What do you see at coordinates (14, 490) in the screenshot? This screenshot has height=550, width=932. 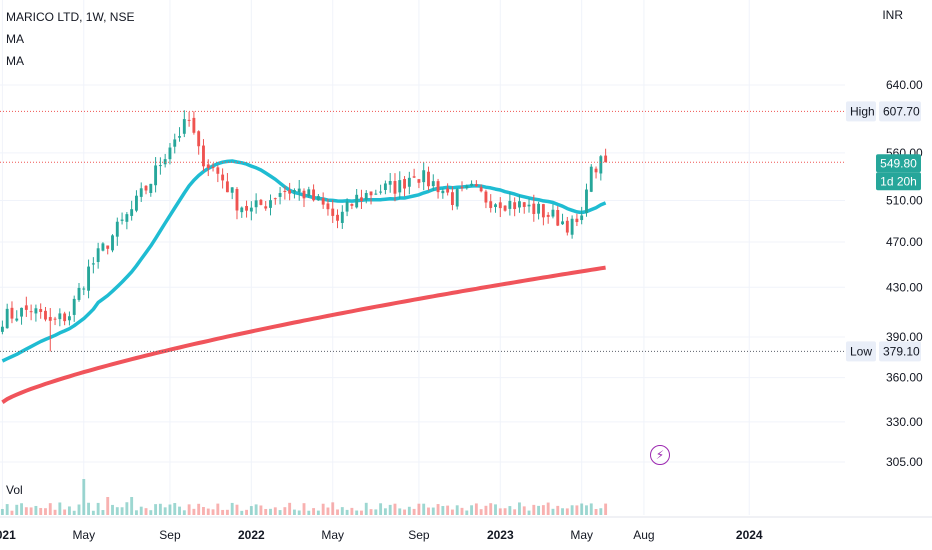 I see `volume-indicator-label: Vol` at bounding box center [14, 490].